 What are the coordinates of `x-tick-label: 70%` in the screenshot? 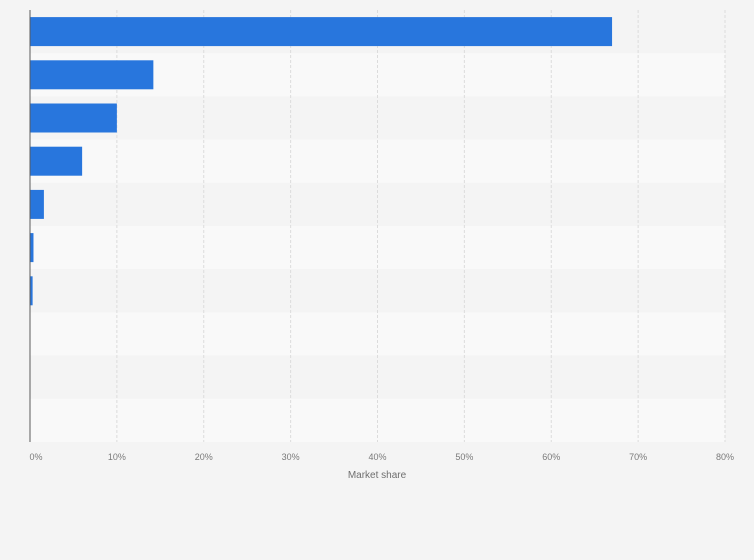 It's located at (638, 457).